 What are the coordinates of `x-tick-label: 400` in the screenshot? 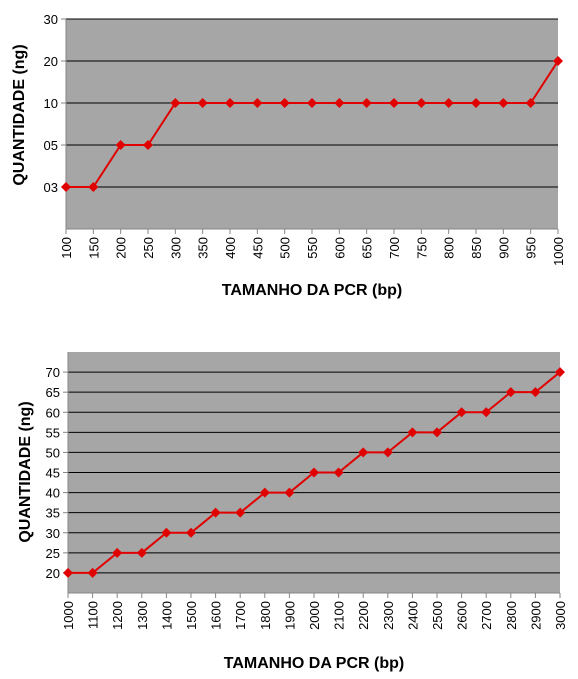 It's located at (230, 248).